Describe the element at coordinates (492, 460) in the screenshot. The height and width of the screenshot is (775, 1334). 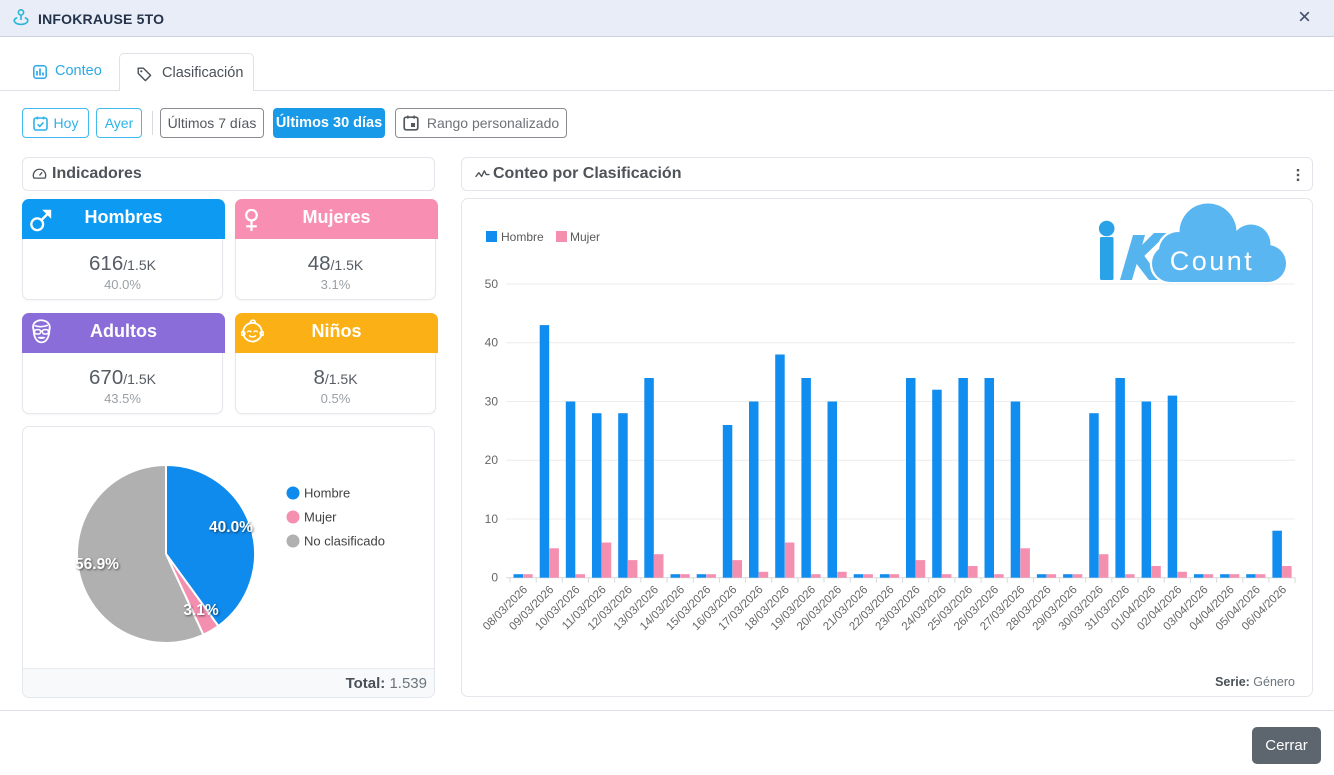
I see `svg-text: 20` at that location.